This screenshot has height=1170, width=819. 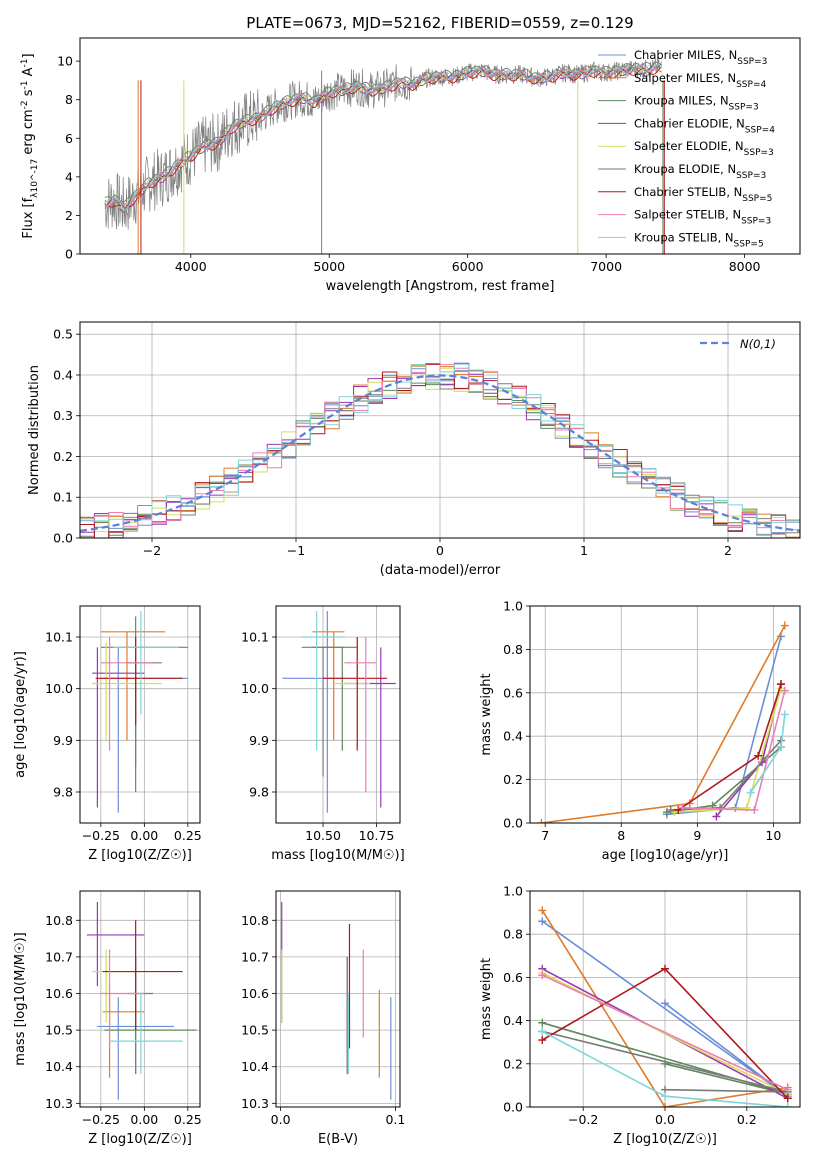 What do you see at coordinates (191, 266) in the screenshot?
I see `x-tick-label: 4000` at bounding box center [191, 266].